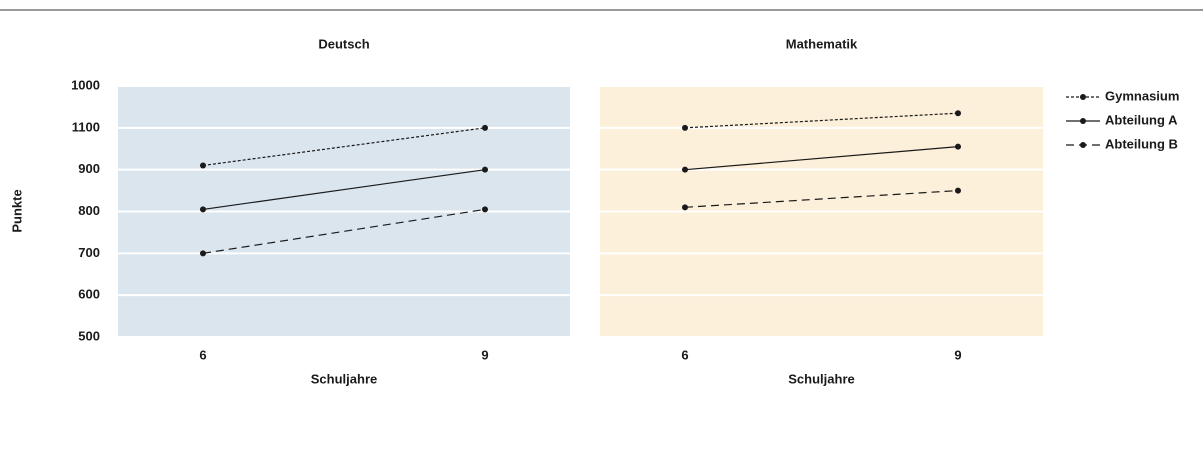  Describe the element at coordinates (1141, 143) in the screenshot. I see `legend-label: Abteilung B` at that location.